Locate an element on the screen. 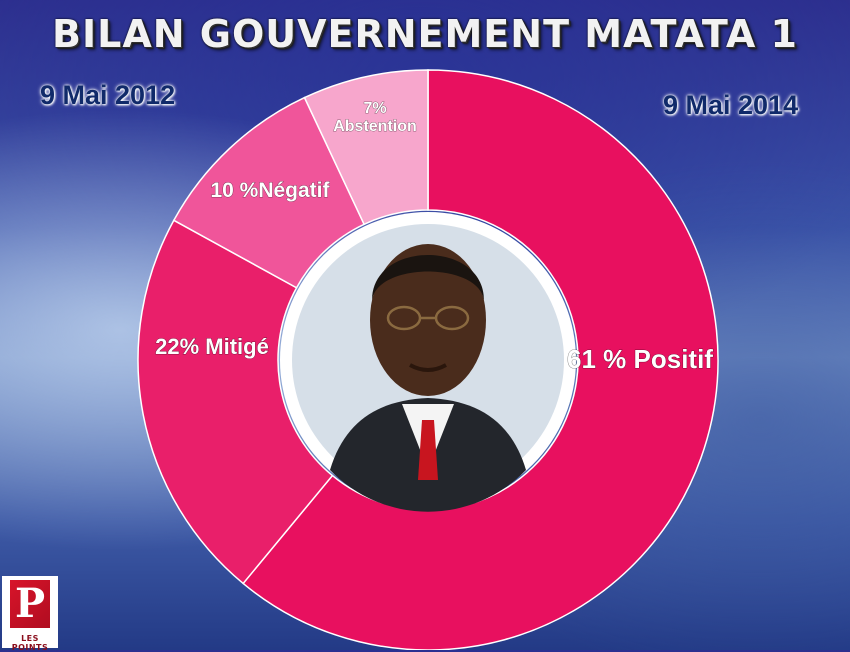  slice-label: 10 %Négatif is located at coordinates (270, 190).